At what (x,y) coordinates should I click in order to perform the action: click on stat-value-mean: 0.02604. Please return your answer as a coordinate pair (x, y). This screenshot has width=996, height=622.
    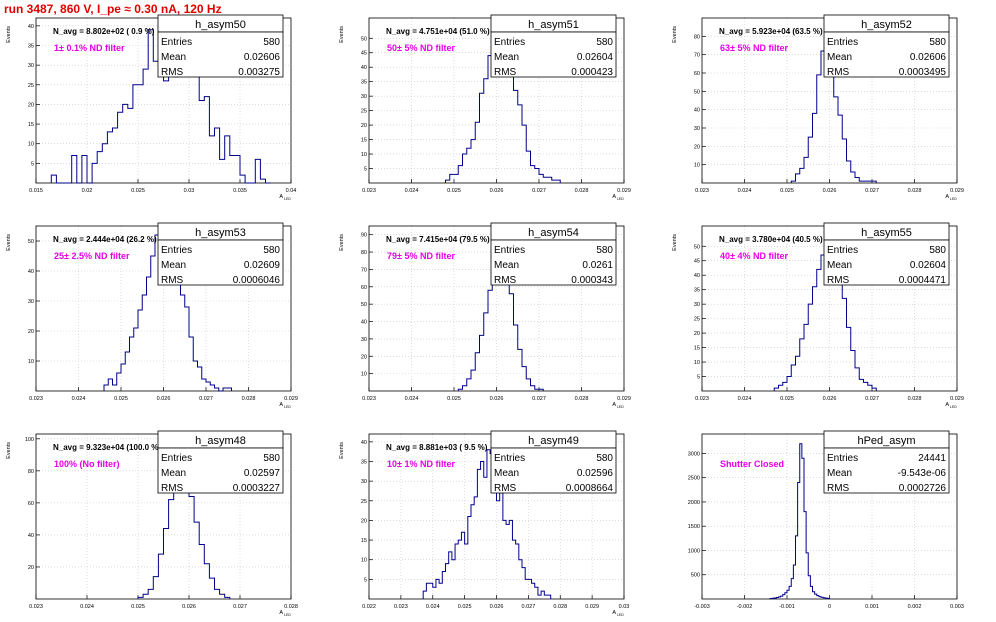
    Looking at the image, I should click on (595, 57).